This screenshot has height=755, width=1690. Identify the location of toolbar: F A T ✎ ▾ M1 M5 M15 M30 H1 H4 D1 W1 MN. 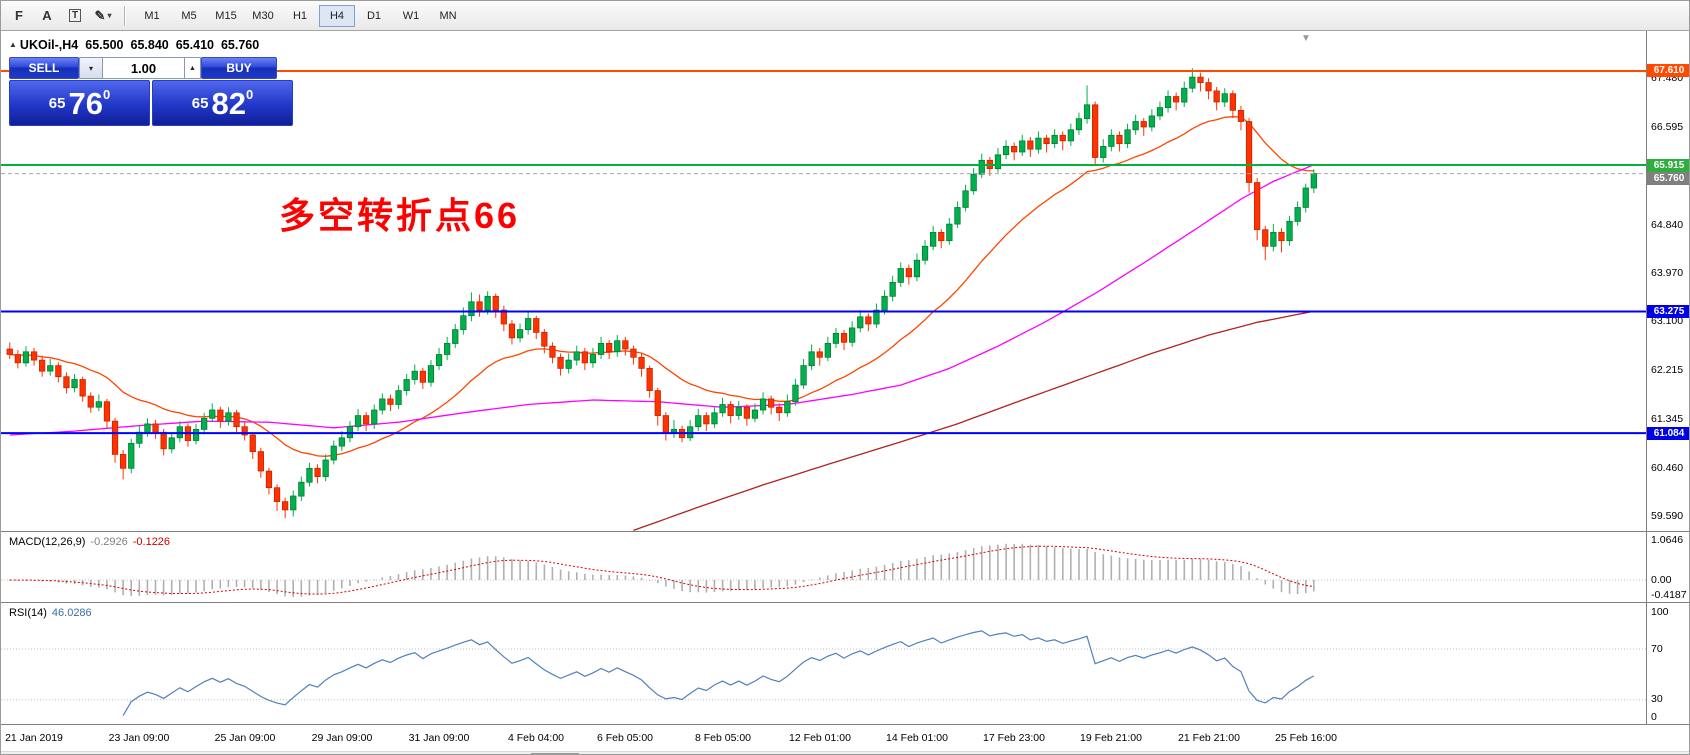
(845, 16).